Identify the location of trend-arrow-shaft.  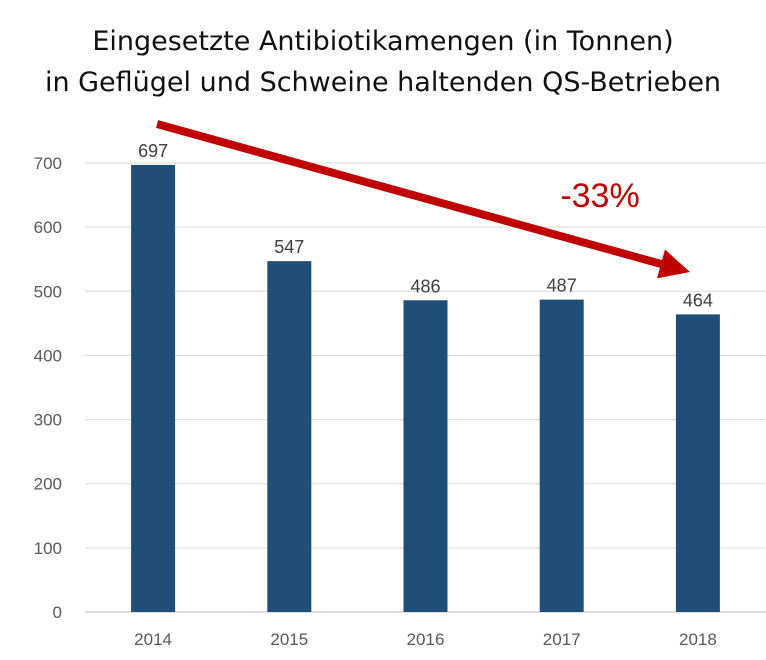
(410, 194).